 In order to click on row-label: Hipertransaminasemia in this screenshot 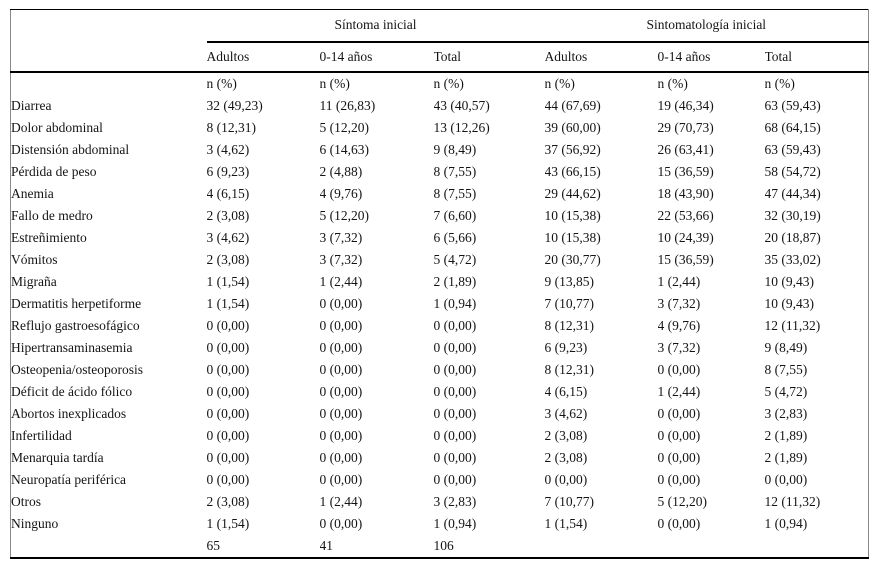, I will do `click(72, 347)`.